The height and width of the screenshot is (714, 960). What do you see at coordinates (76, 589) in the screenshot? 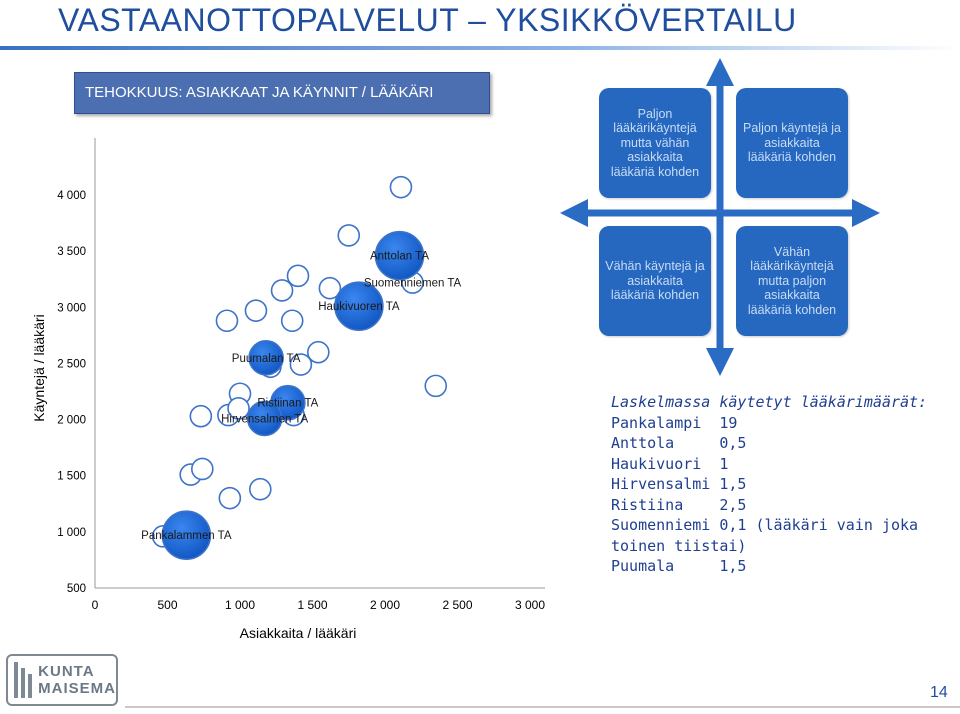
I see `y-tick-label: 500` at bounding box center [76, 589].